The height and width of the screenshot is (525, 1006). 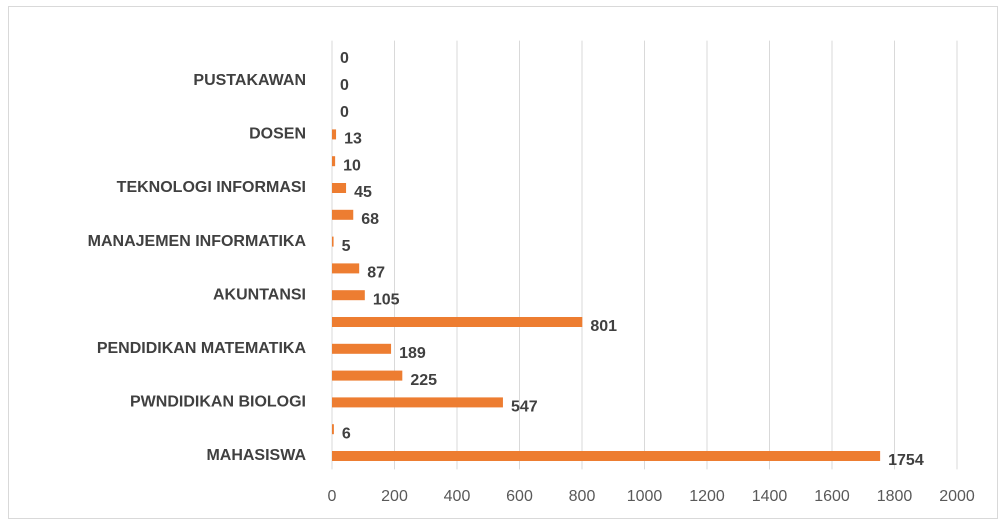 I want to click on value-label: 10, so click(x=352, y=165).